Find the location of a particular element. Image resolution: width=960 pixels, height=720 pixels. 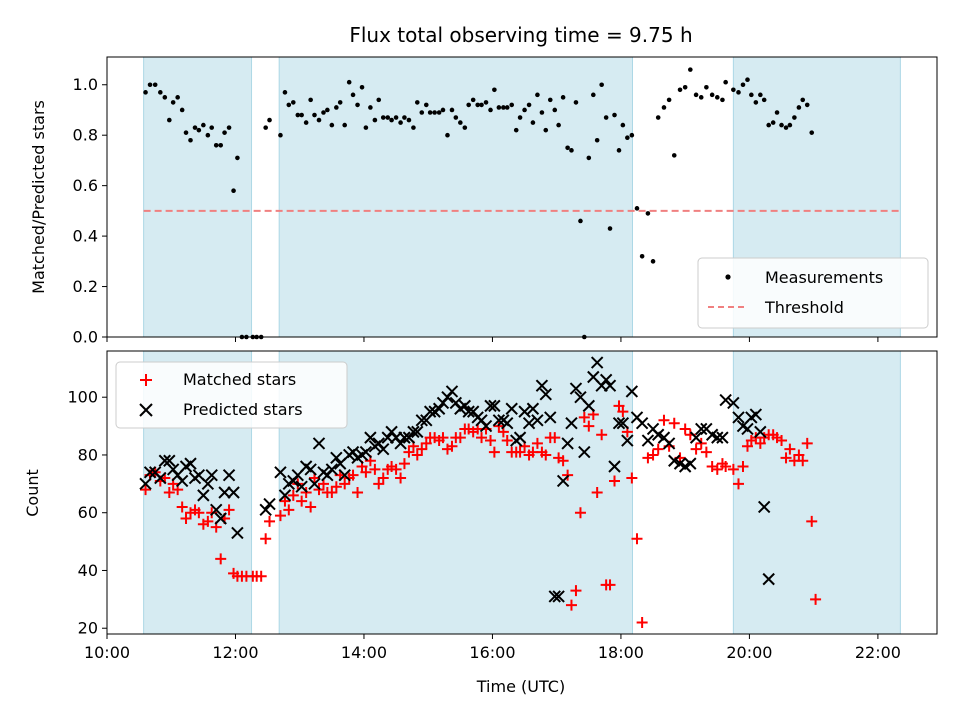

y-tick-label: 0.8 is located at coordinates (85, 135).